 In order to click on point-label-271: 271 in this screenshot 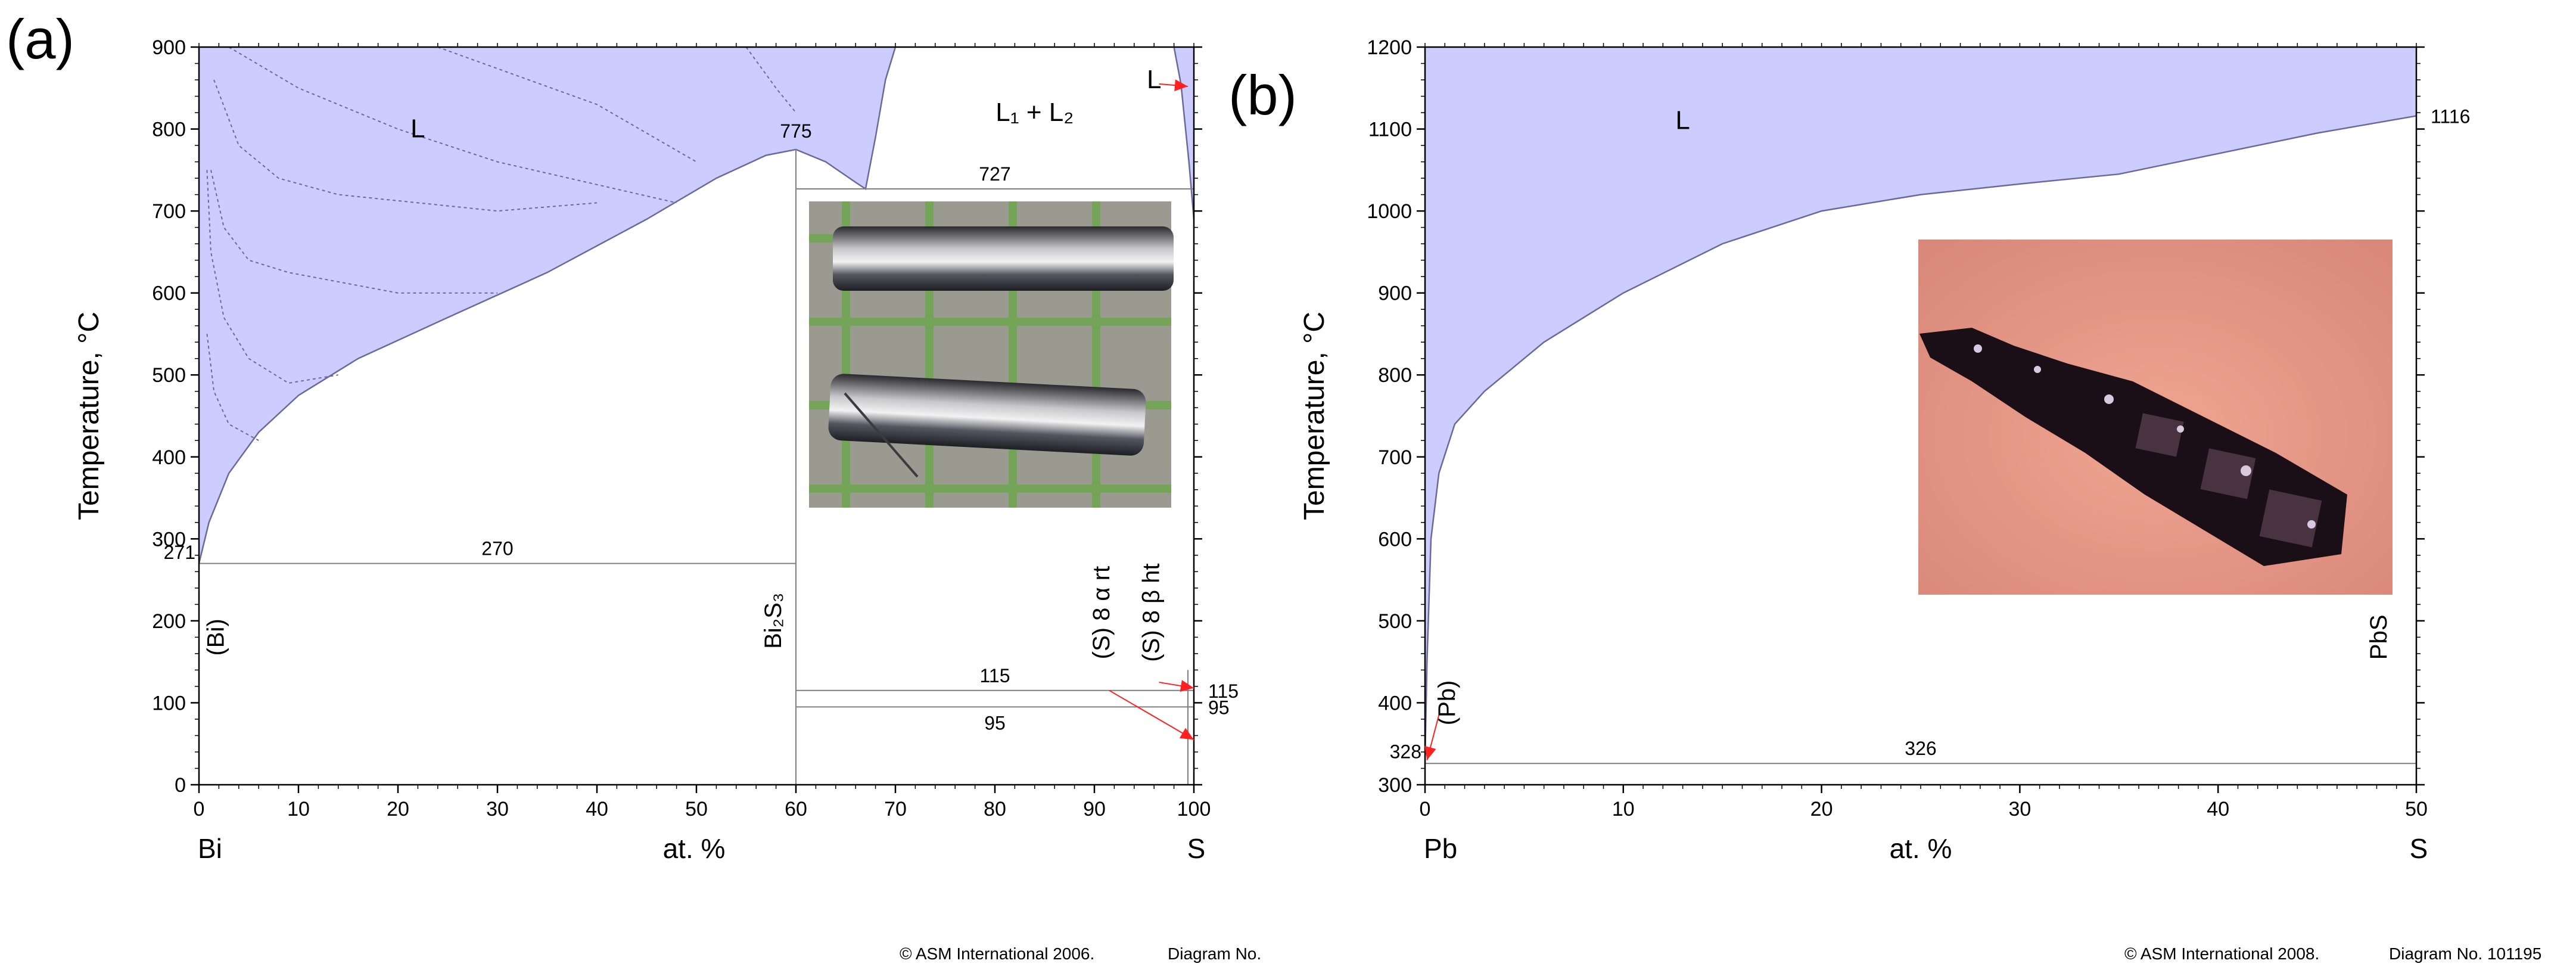, I will do `click(179, 552)`.